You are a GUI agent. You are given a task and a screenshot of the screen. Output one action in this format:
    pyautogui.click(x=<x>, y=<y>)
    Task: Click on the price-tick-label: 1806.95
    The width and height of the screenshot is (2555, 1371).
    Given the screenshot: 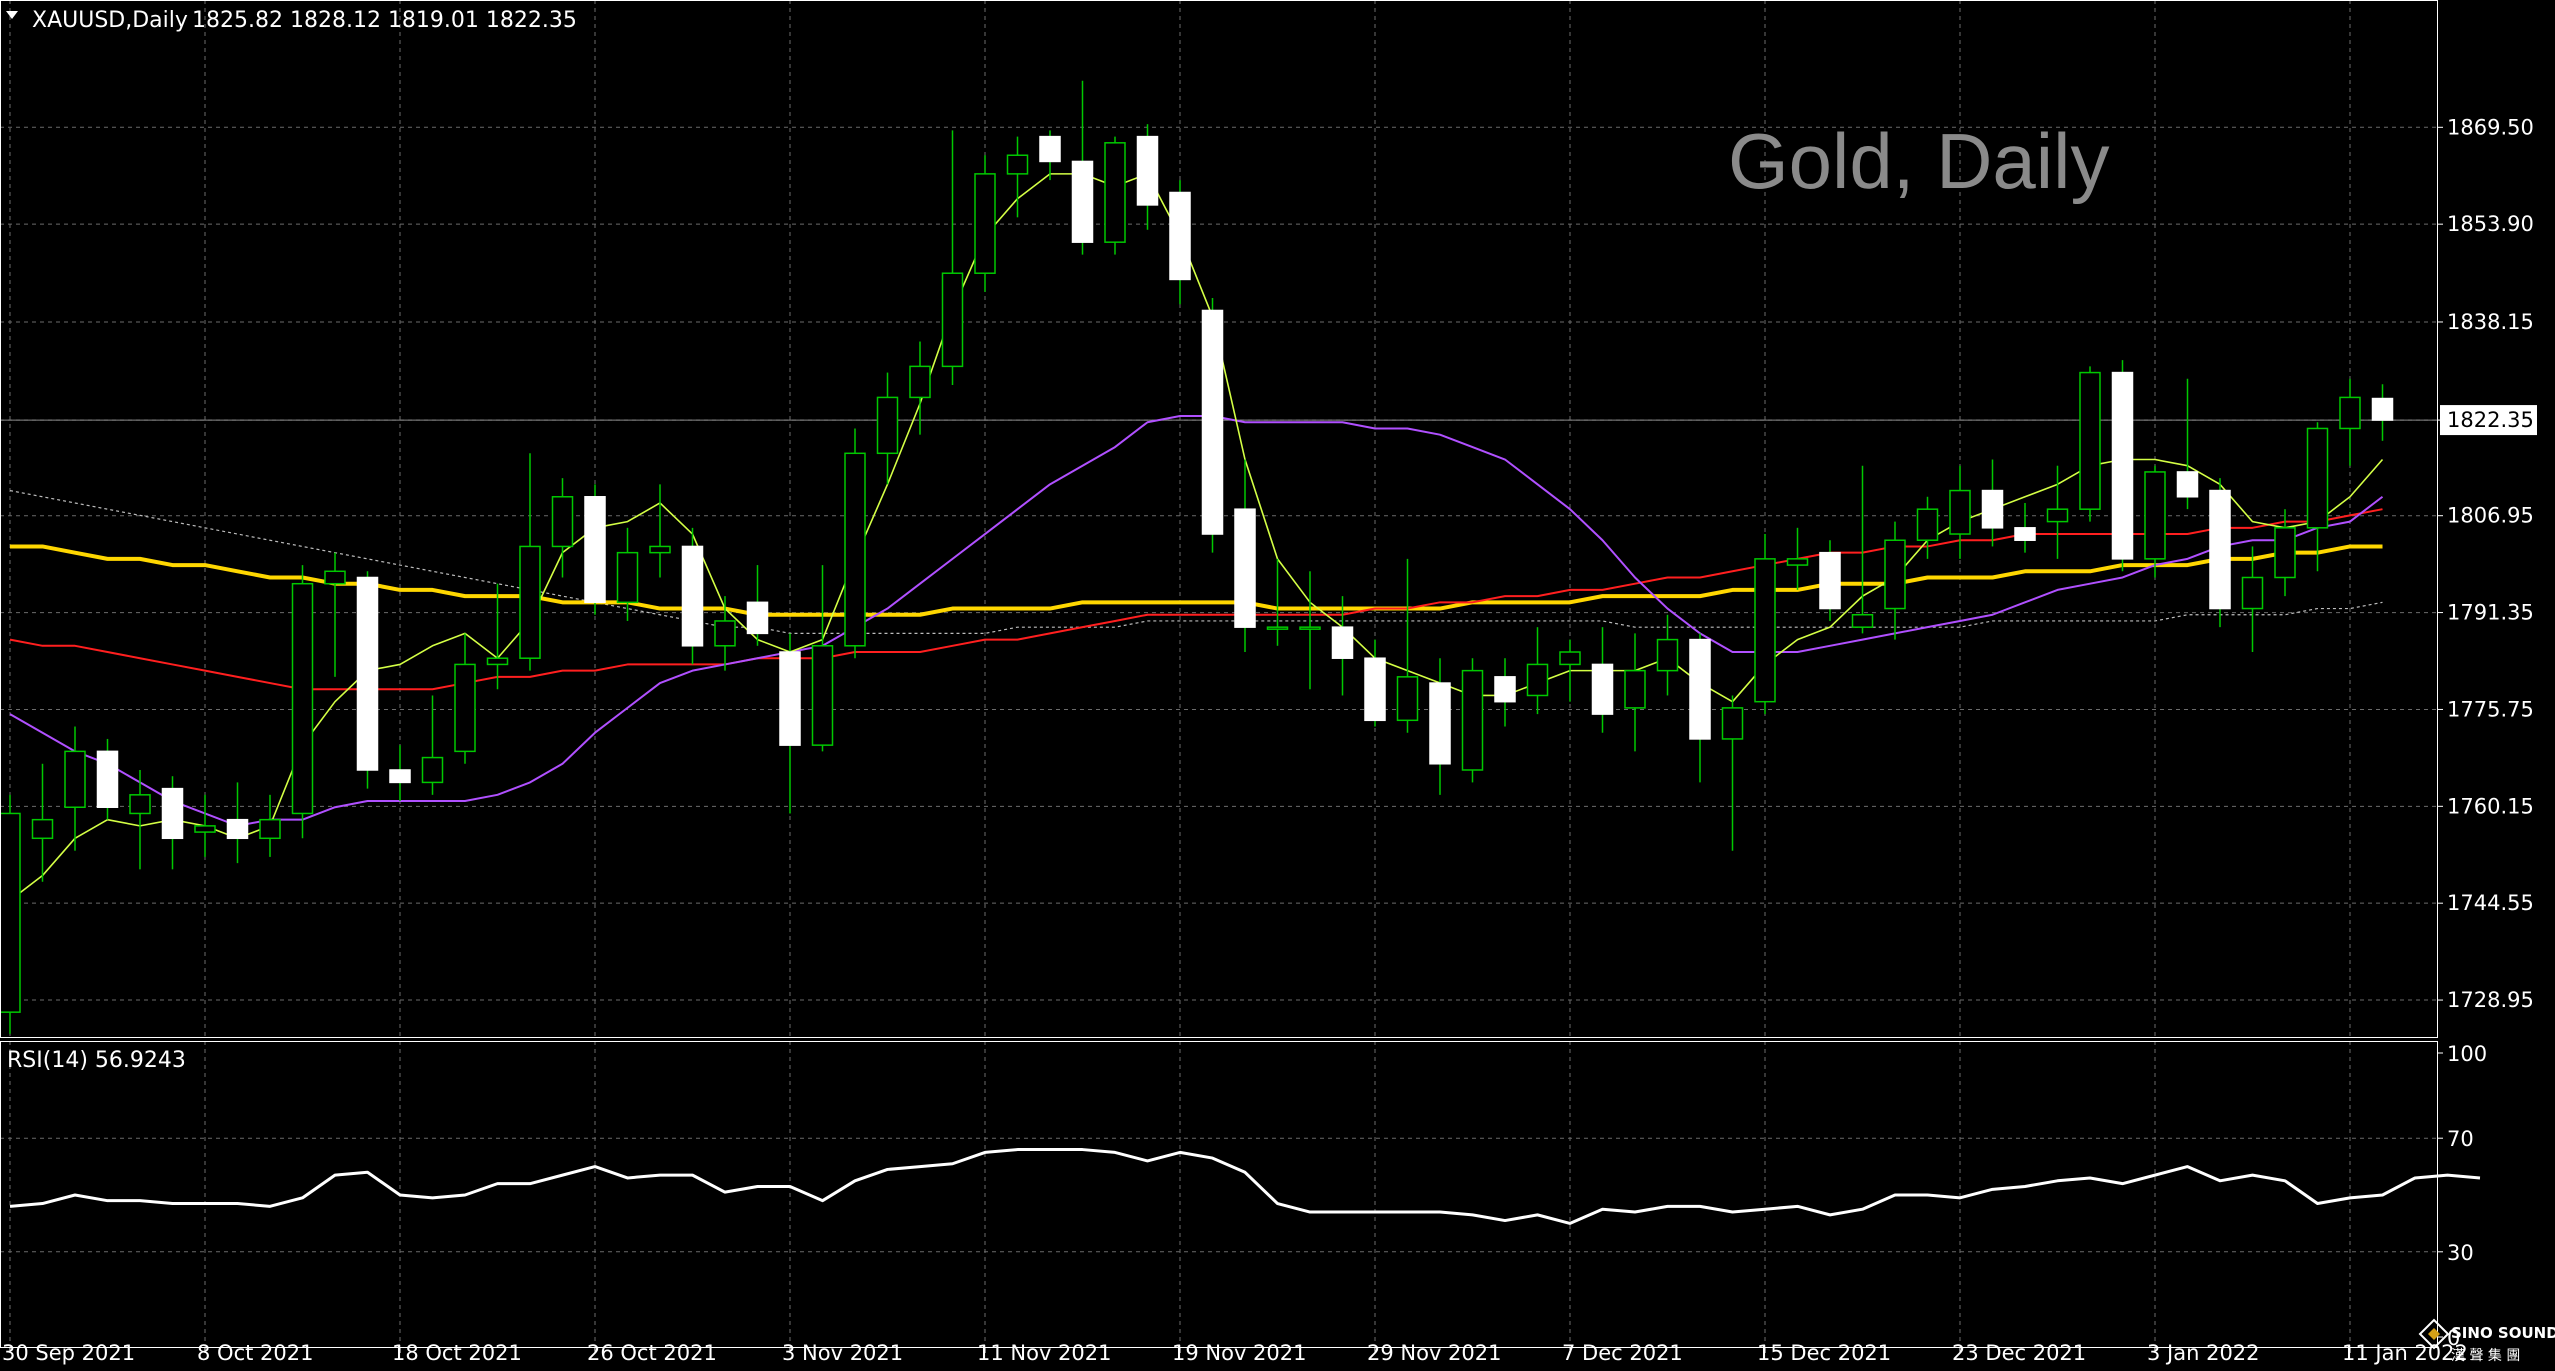 What is the action you would take?
    pyautogui.click(x=2490, y=516)
    